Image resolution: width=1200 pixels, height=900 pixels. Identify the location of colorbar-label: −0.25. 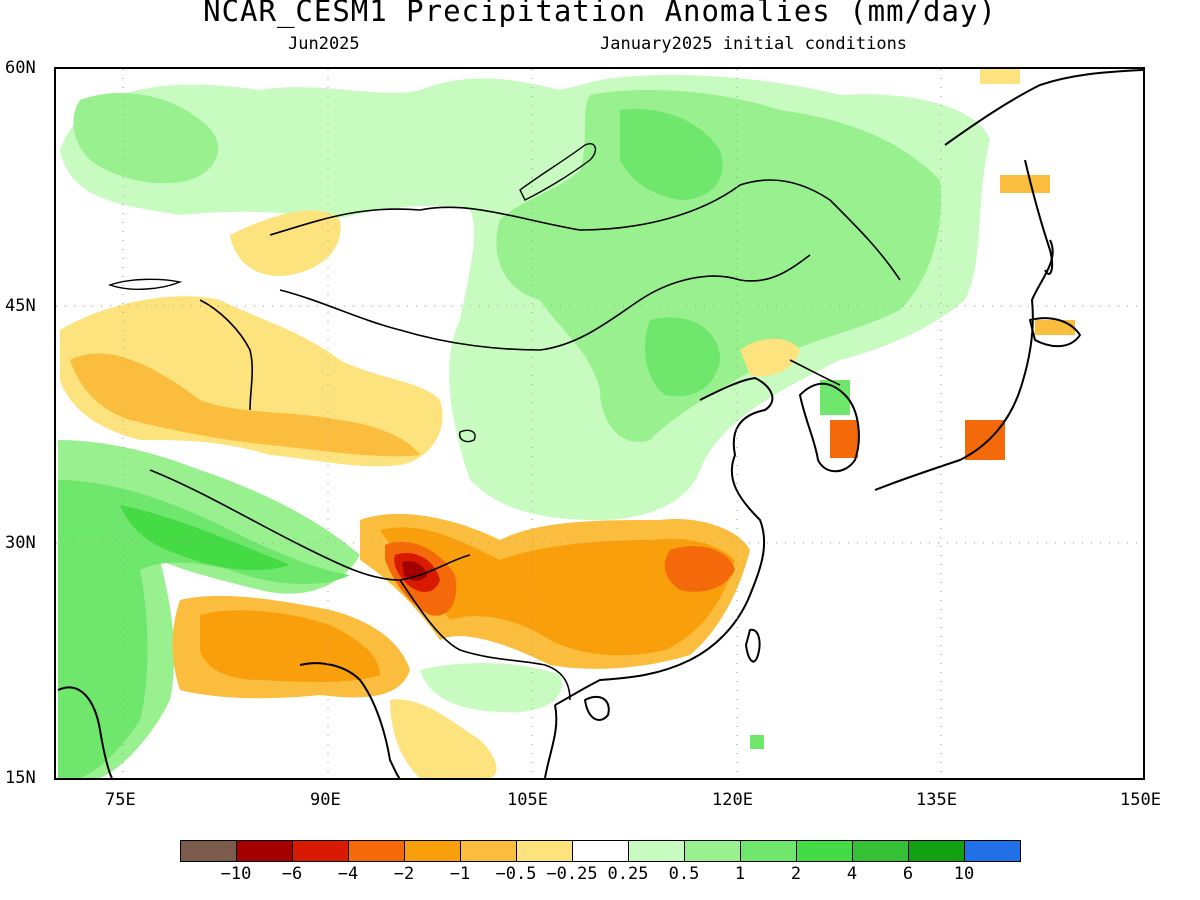
(572, 874).